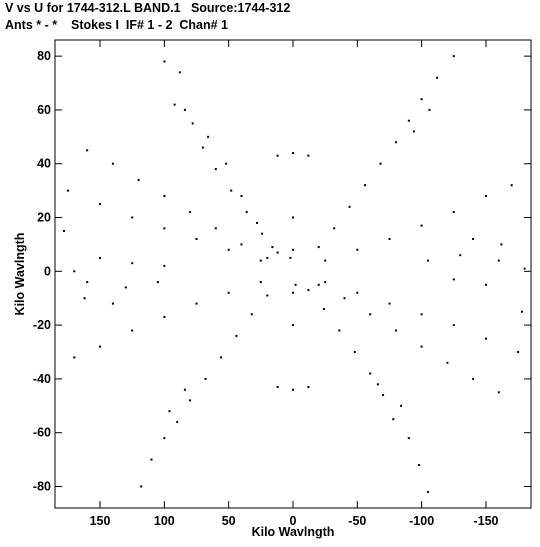  Describe the element at coordinates (44, 110) in the screenshot. I see `y-tick-label: 60` at that location.